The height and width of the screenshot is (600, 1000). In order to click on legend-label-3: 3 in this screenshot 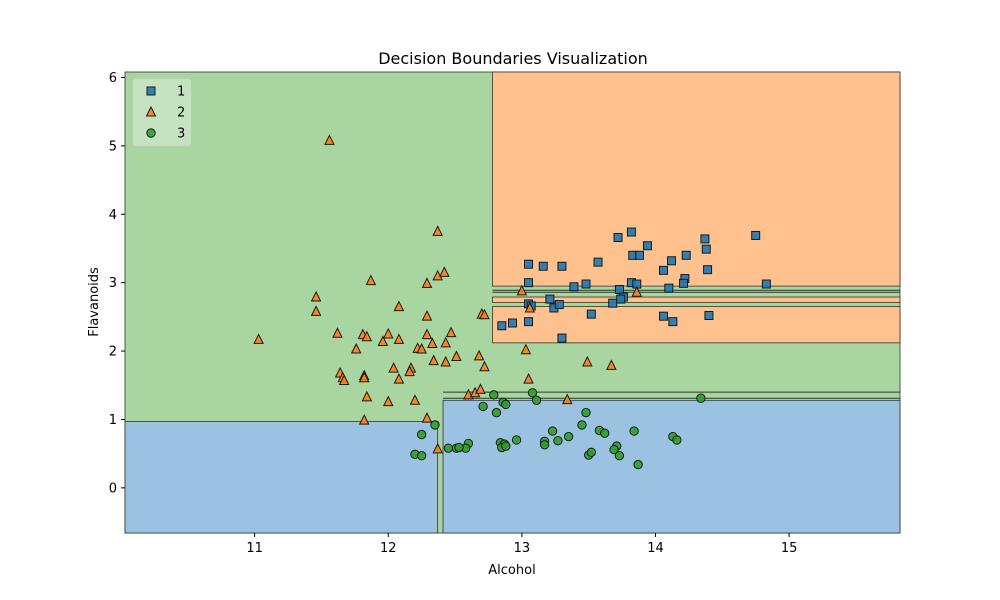, I will do `click(181, 134)`.